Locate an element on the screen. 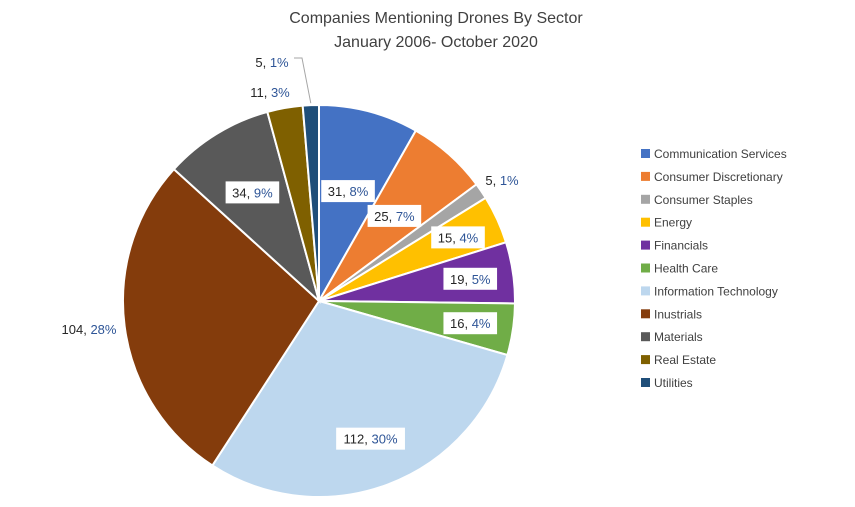 Image resolution: width=855 pixels, height=507 pixels. svg-text: 16, 4% is located at coordinates (470, 323).